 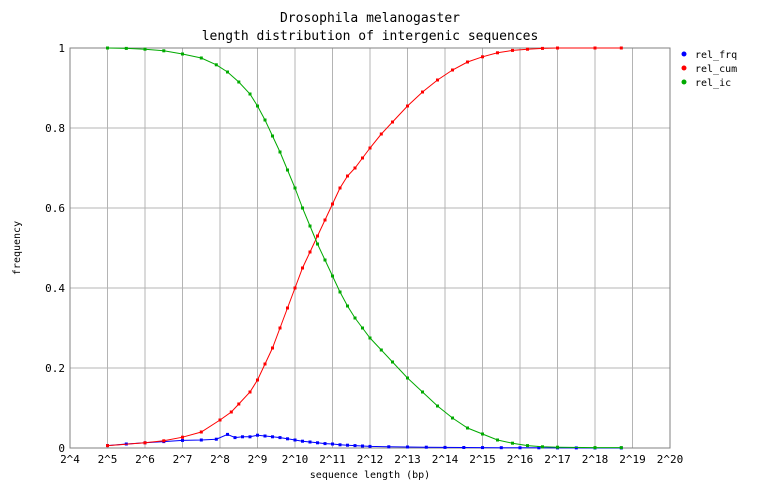 I want to click on x-tick-label: 2^12, so click(x=370, y=459).